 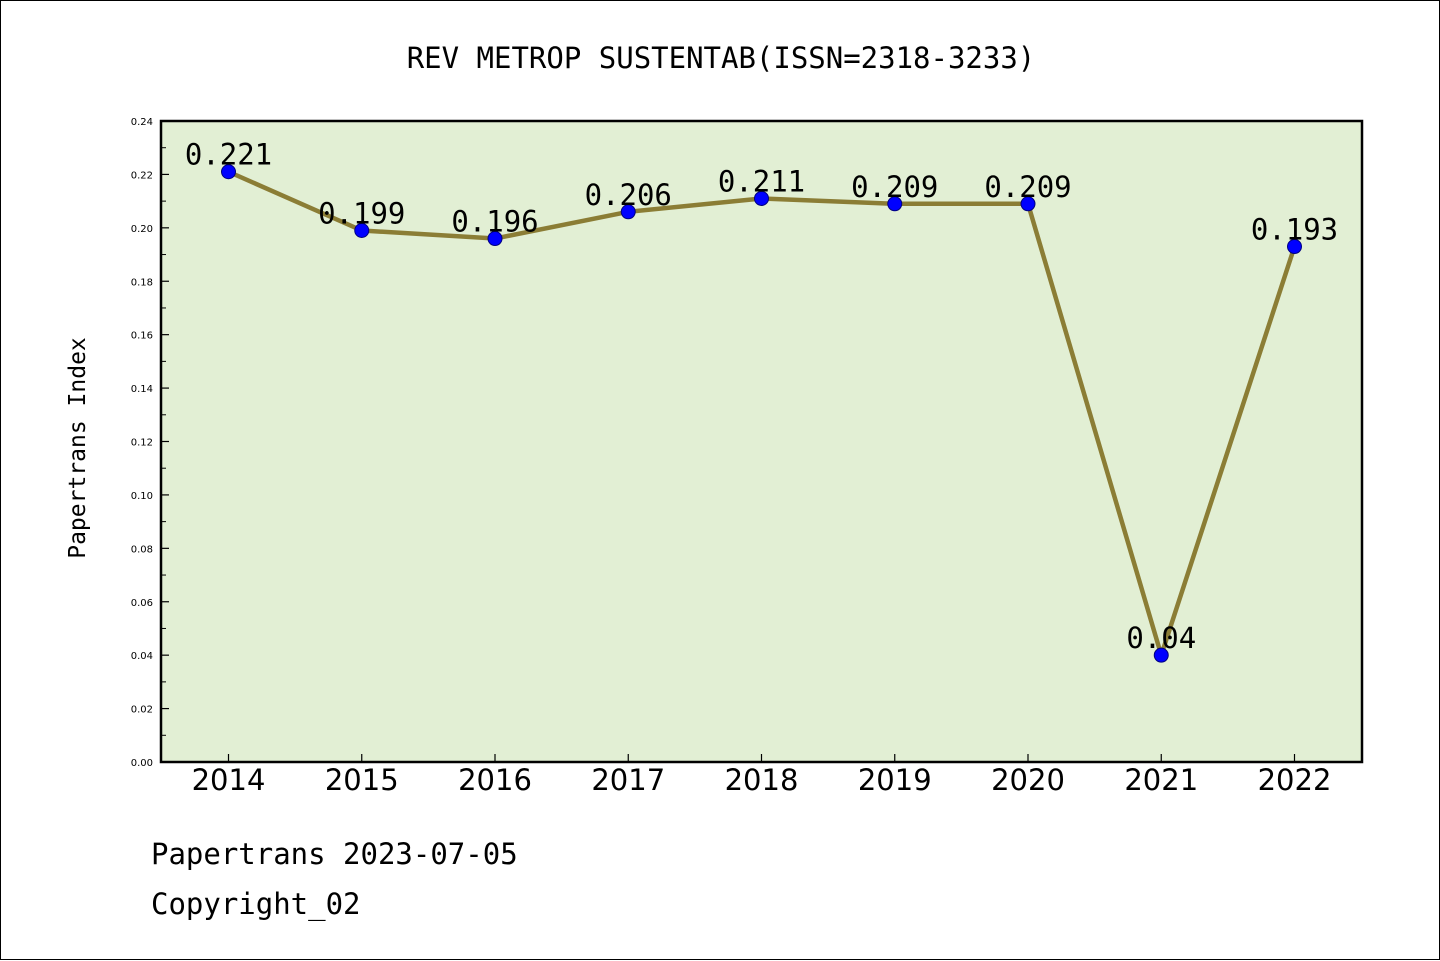 I want to click on y-tick-label: 0.24, so click(x=142, y=122).